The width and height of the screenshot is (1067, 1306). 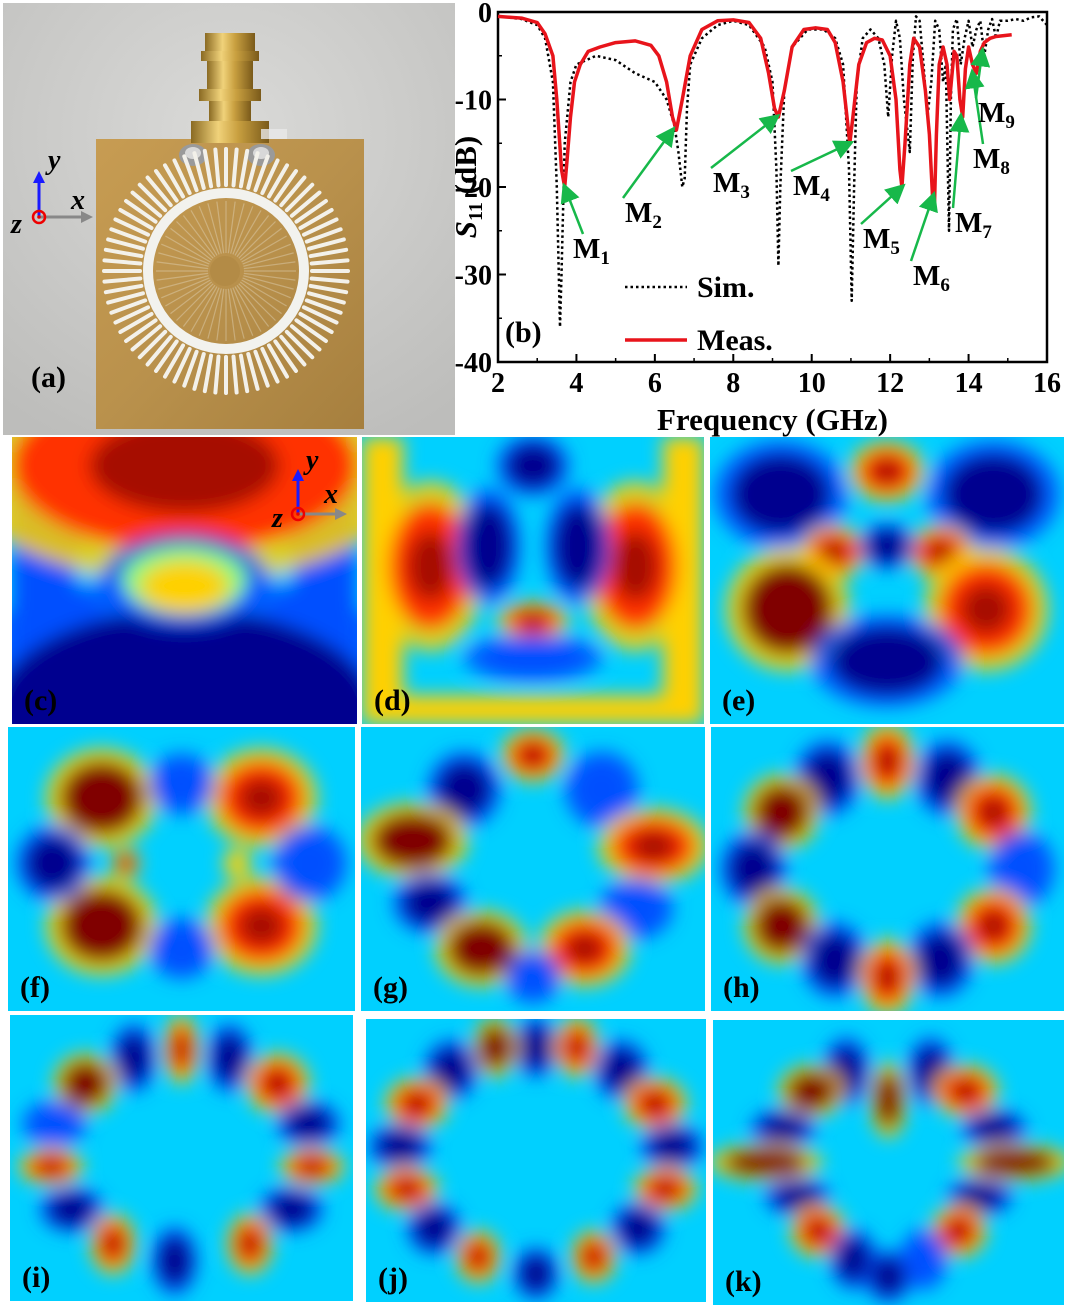 What do you see at coordinates (390, 987) in the screenshot?
I see `panel-label: (g)` at bounding box center [390, 987].